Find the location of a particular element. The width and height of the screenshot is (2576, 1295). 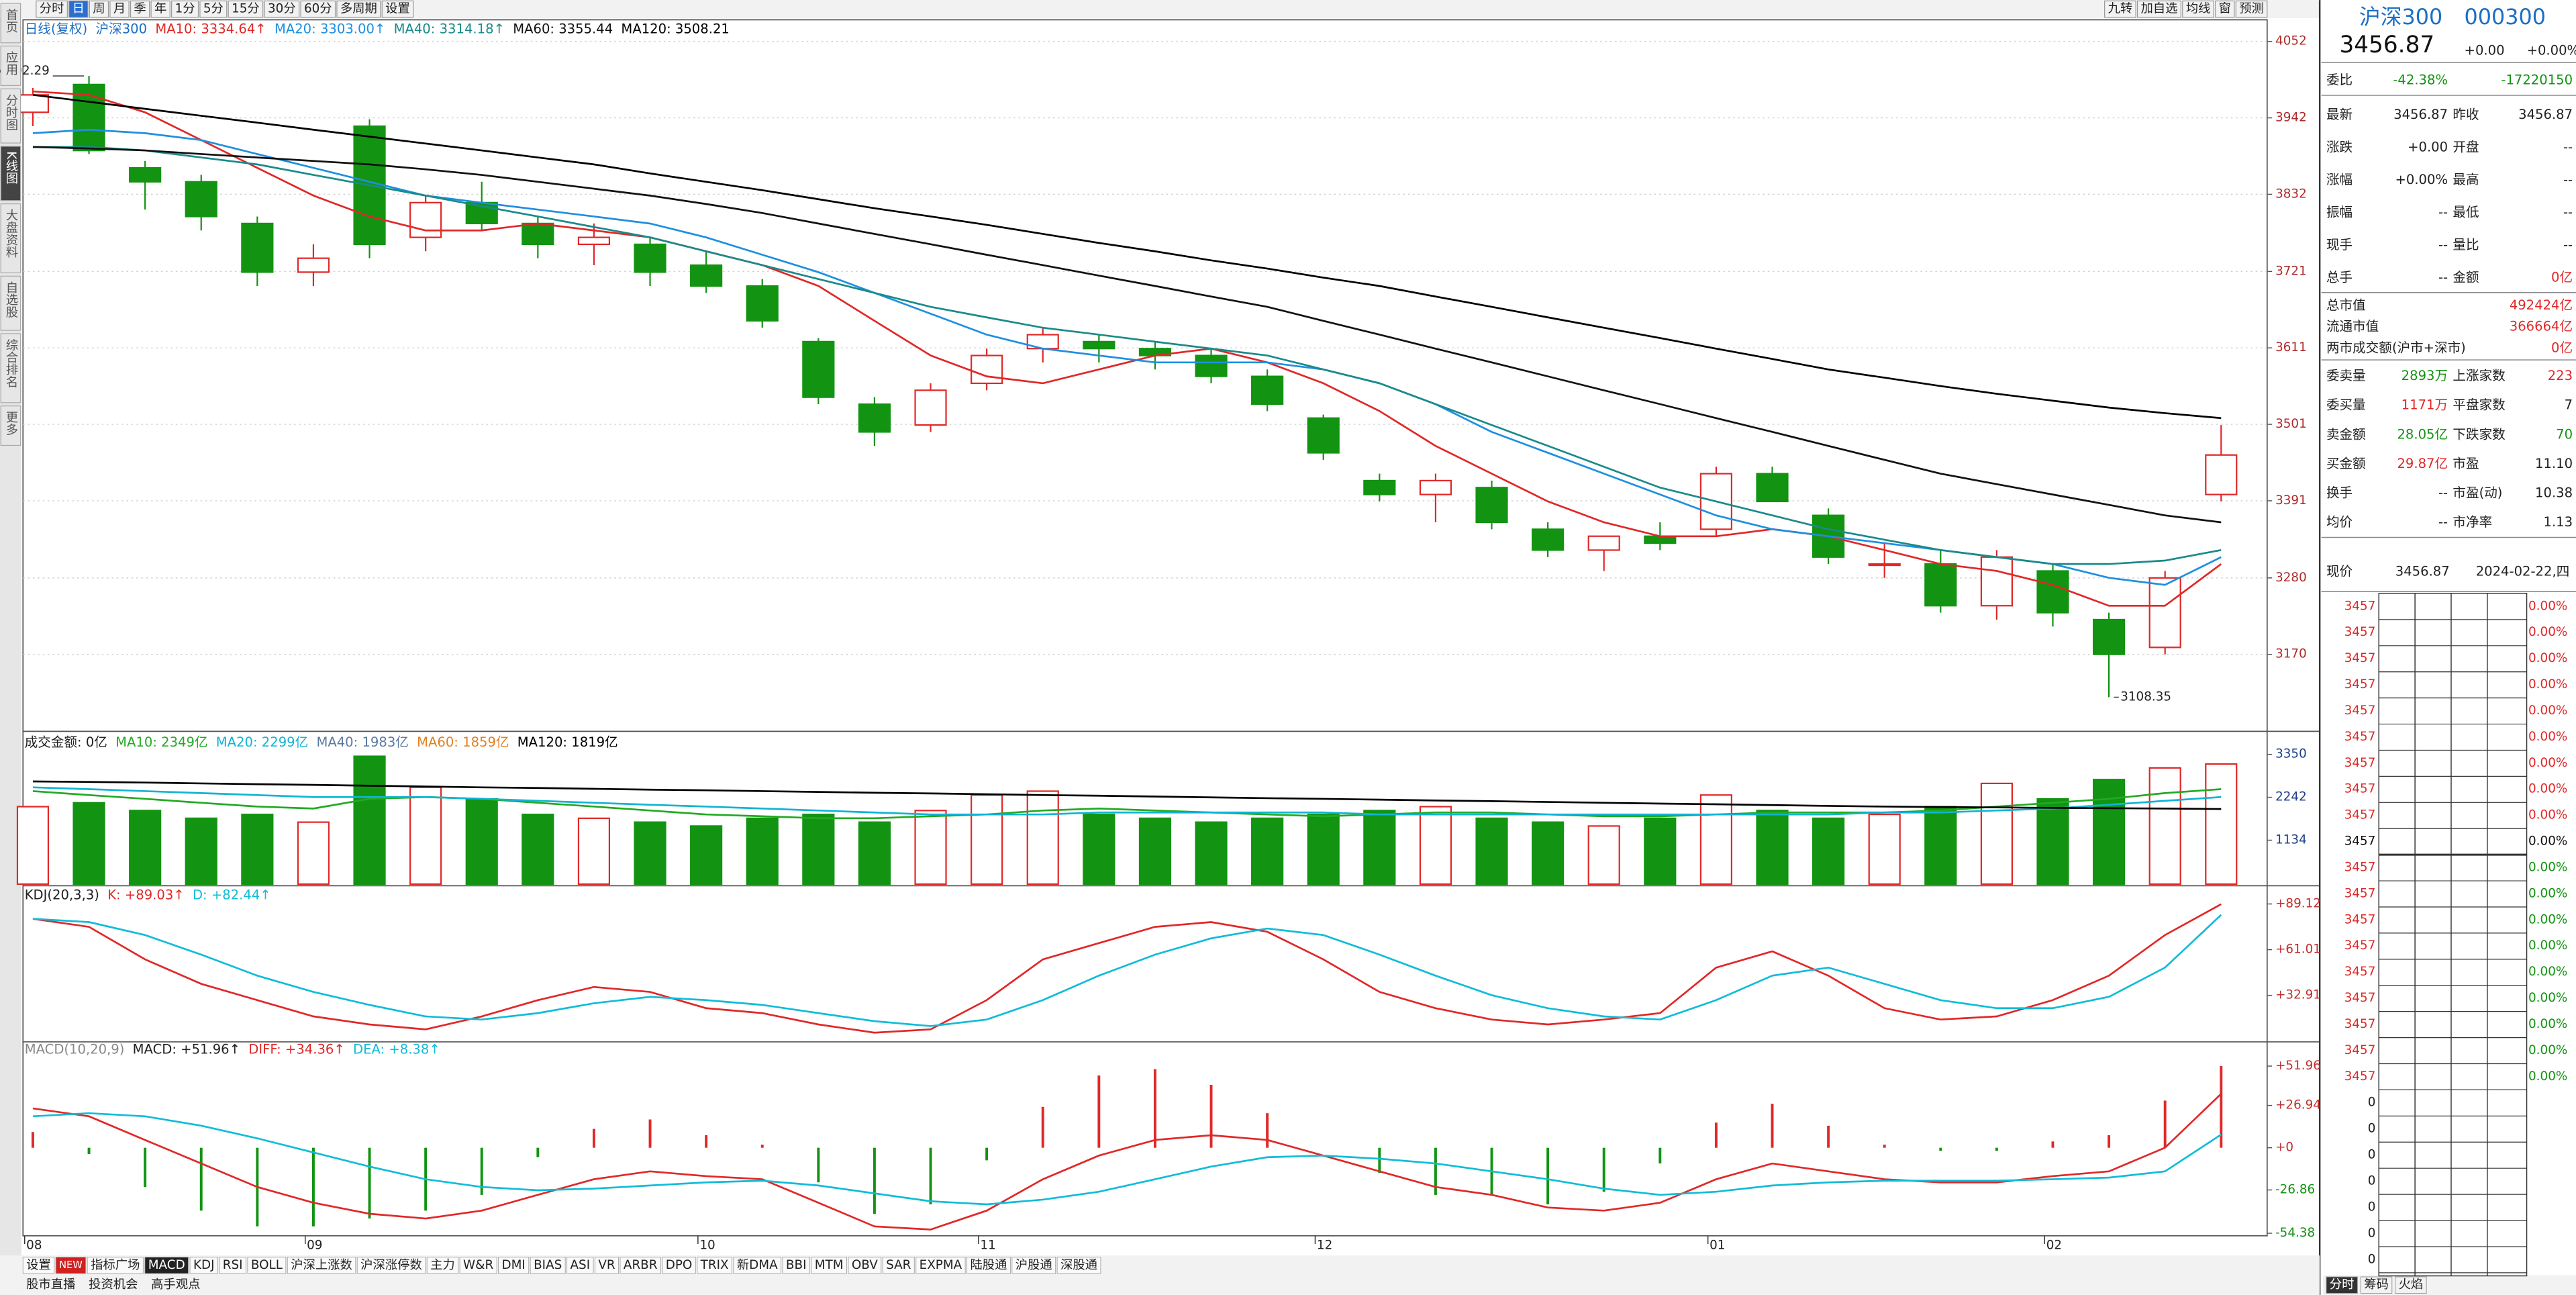

toolbar-right-button: 加自选 is located at coordinates (2158, 9).